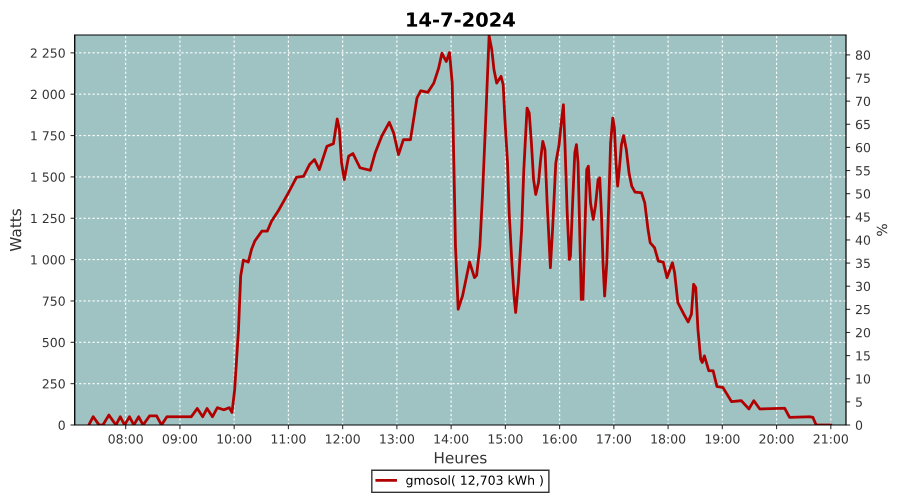 This screenshot has width=900, height=500. I want to click on y2-tick-label: 35, so click(863, 263).